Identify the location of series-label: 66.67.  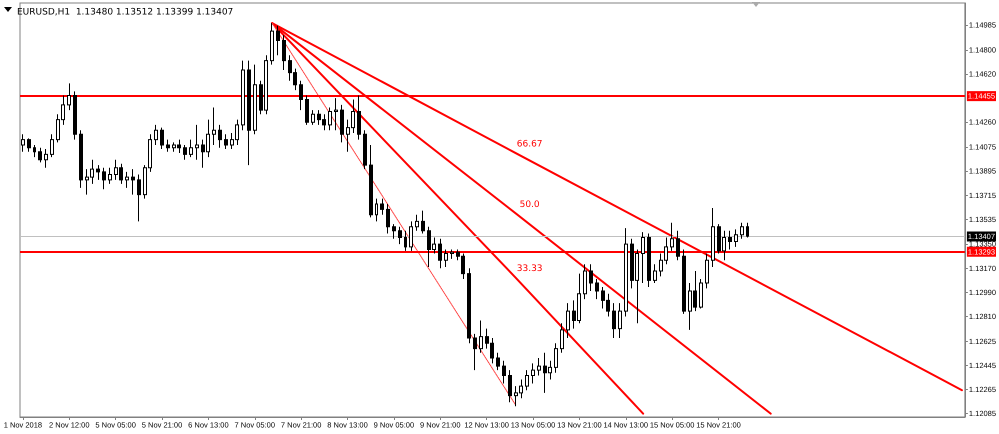
(529, 145).